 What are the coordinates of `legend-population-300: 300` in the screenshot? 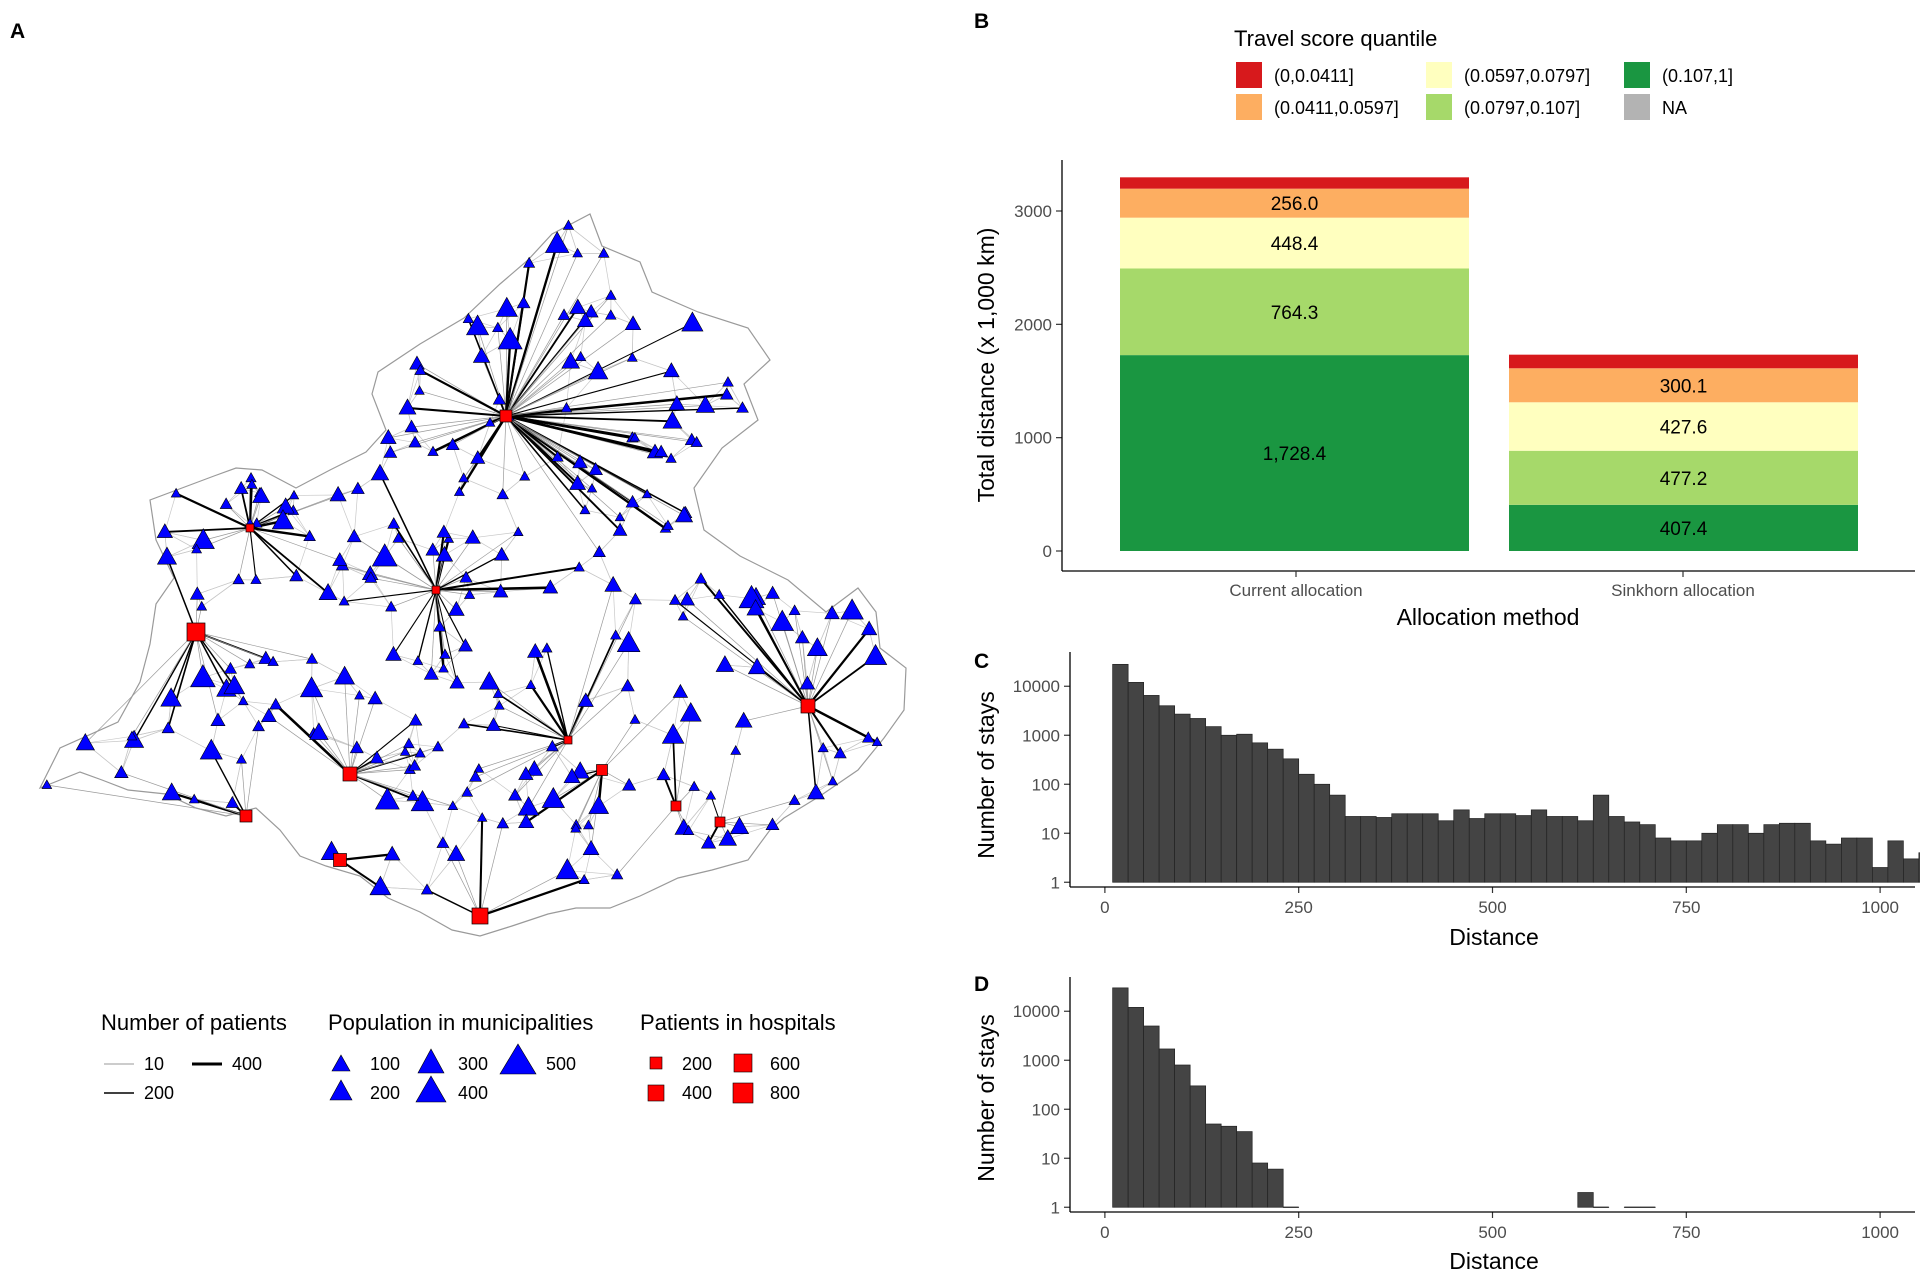 It's located at (473, 1064).